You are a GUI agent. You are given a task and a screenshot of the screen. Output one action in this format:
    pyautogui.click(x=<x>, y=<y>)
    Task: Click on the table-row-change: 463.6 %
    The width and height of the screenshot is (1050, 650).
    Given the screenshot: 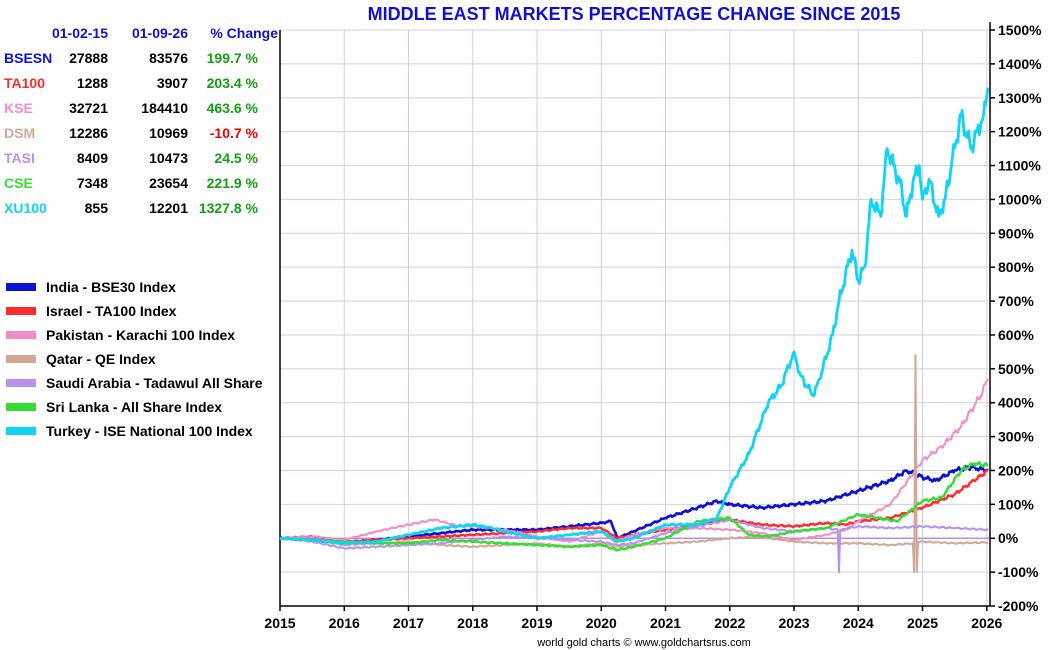 What is the action you would take?
    pyautogui.click(x=233, y=108)
    